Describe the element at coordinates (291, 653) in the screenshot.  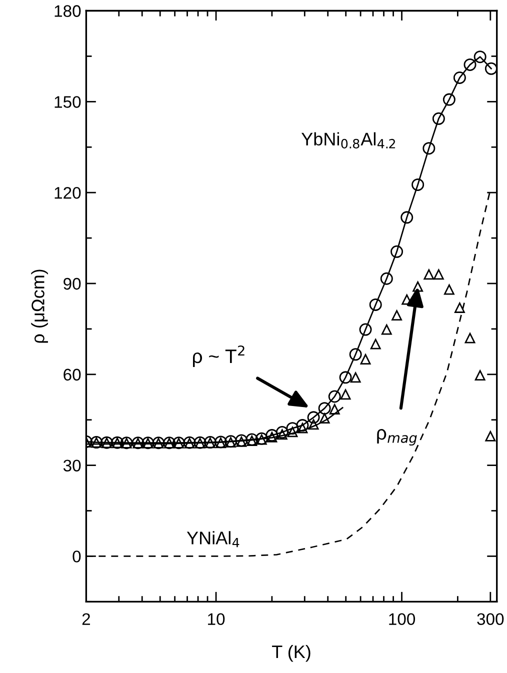
I see `x-axis-title: T (K)` at that location.